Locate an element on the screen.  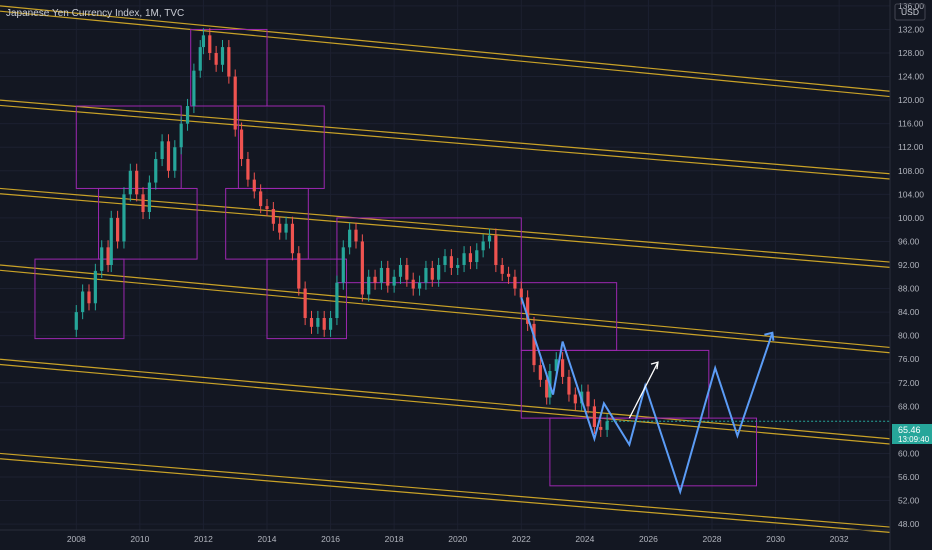
currency-button: USD is located at coordinates (910, 12).